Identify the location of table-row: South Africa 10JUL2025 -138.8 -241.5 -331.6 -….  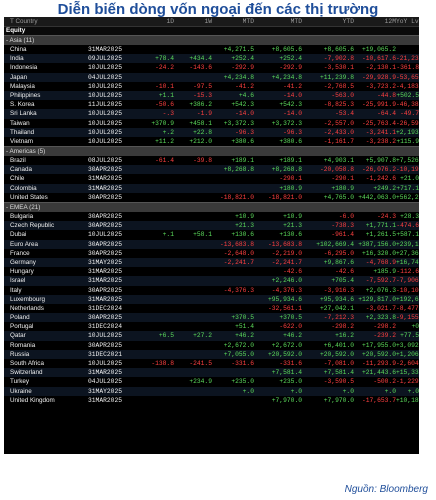
(211, 363).